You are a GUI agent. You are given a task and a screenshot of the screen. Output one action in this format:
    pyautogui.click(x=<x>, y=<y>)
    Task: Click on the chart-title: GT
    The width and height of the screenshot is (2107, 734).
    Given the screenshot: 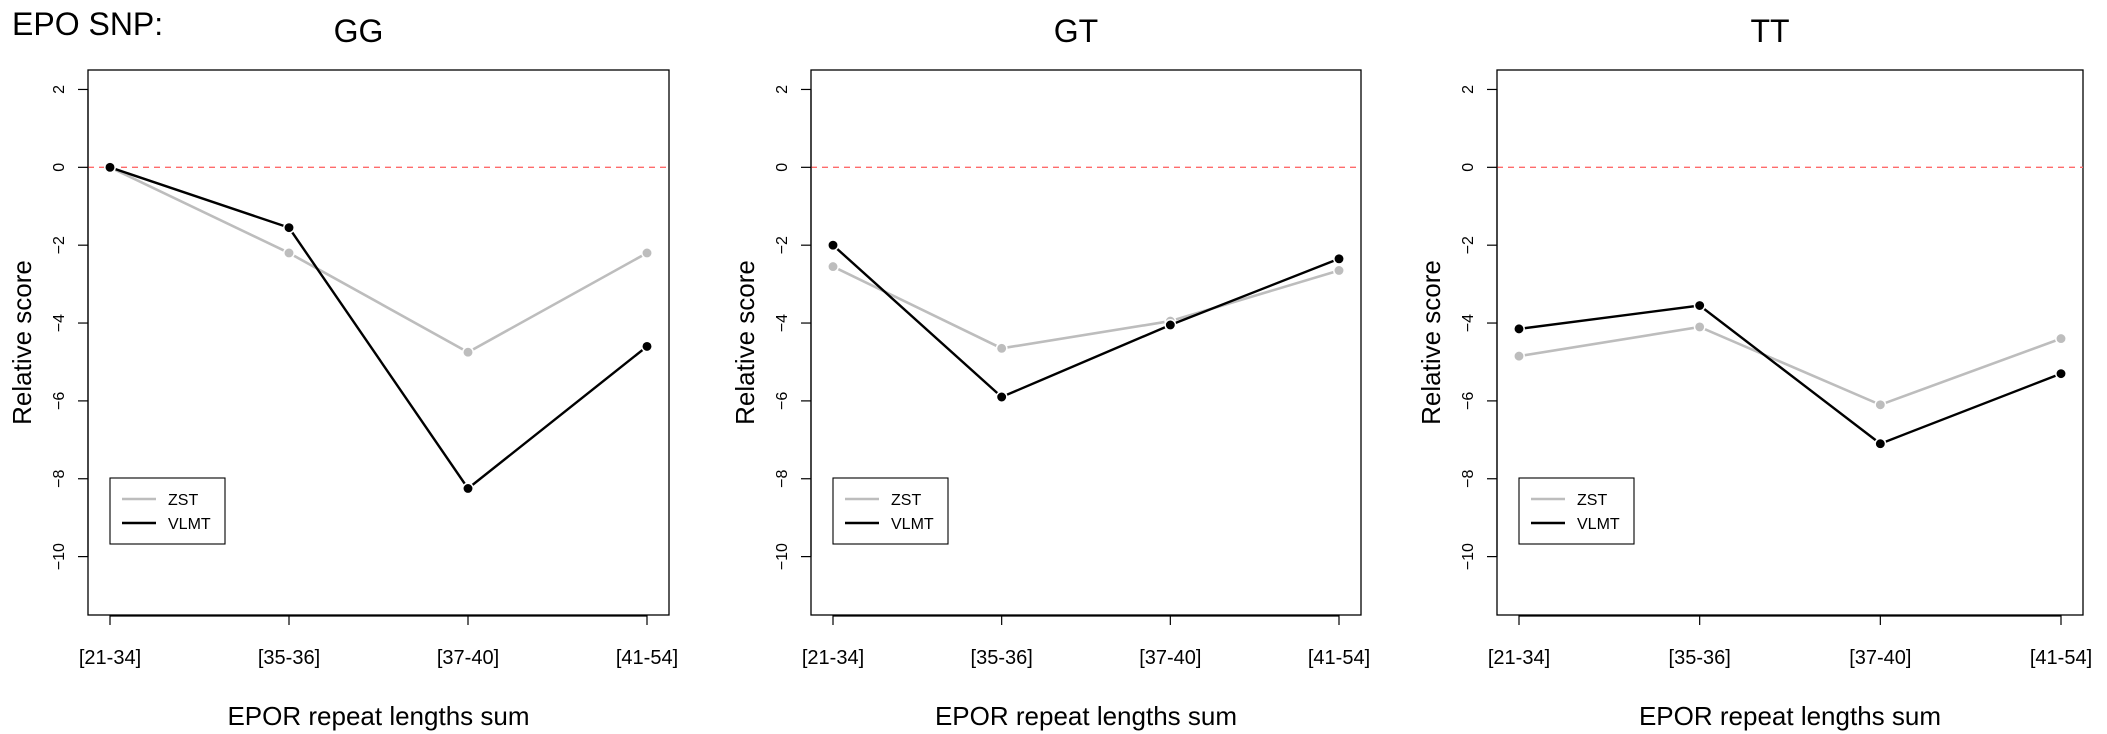 What is the action you would take?
    pyautogui.click(x=1076, y=31)
    